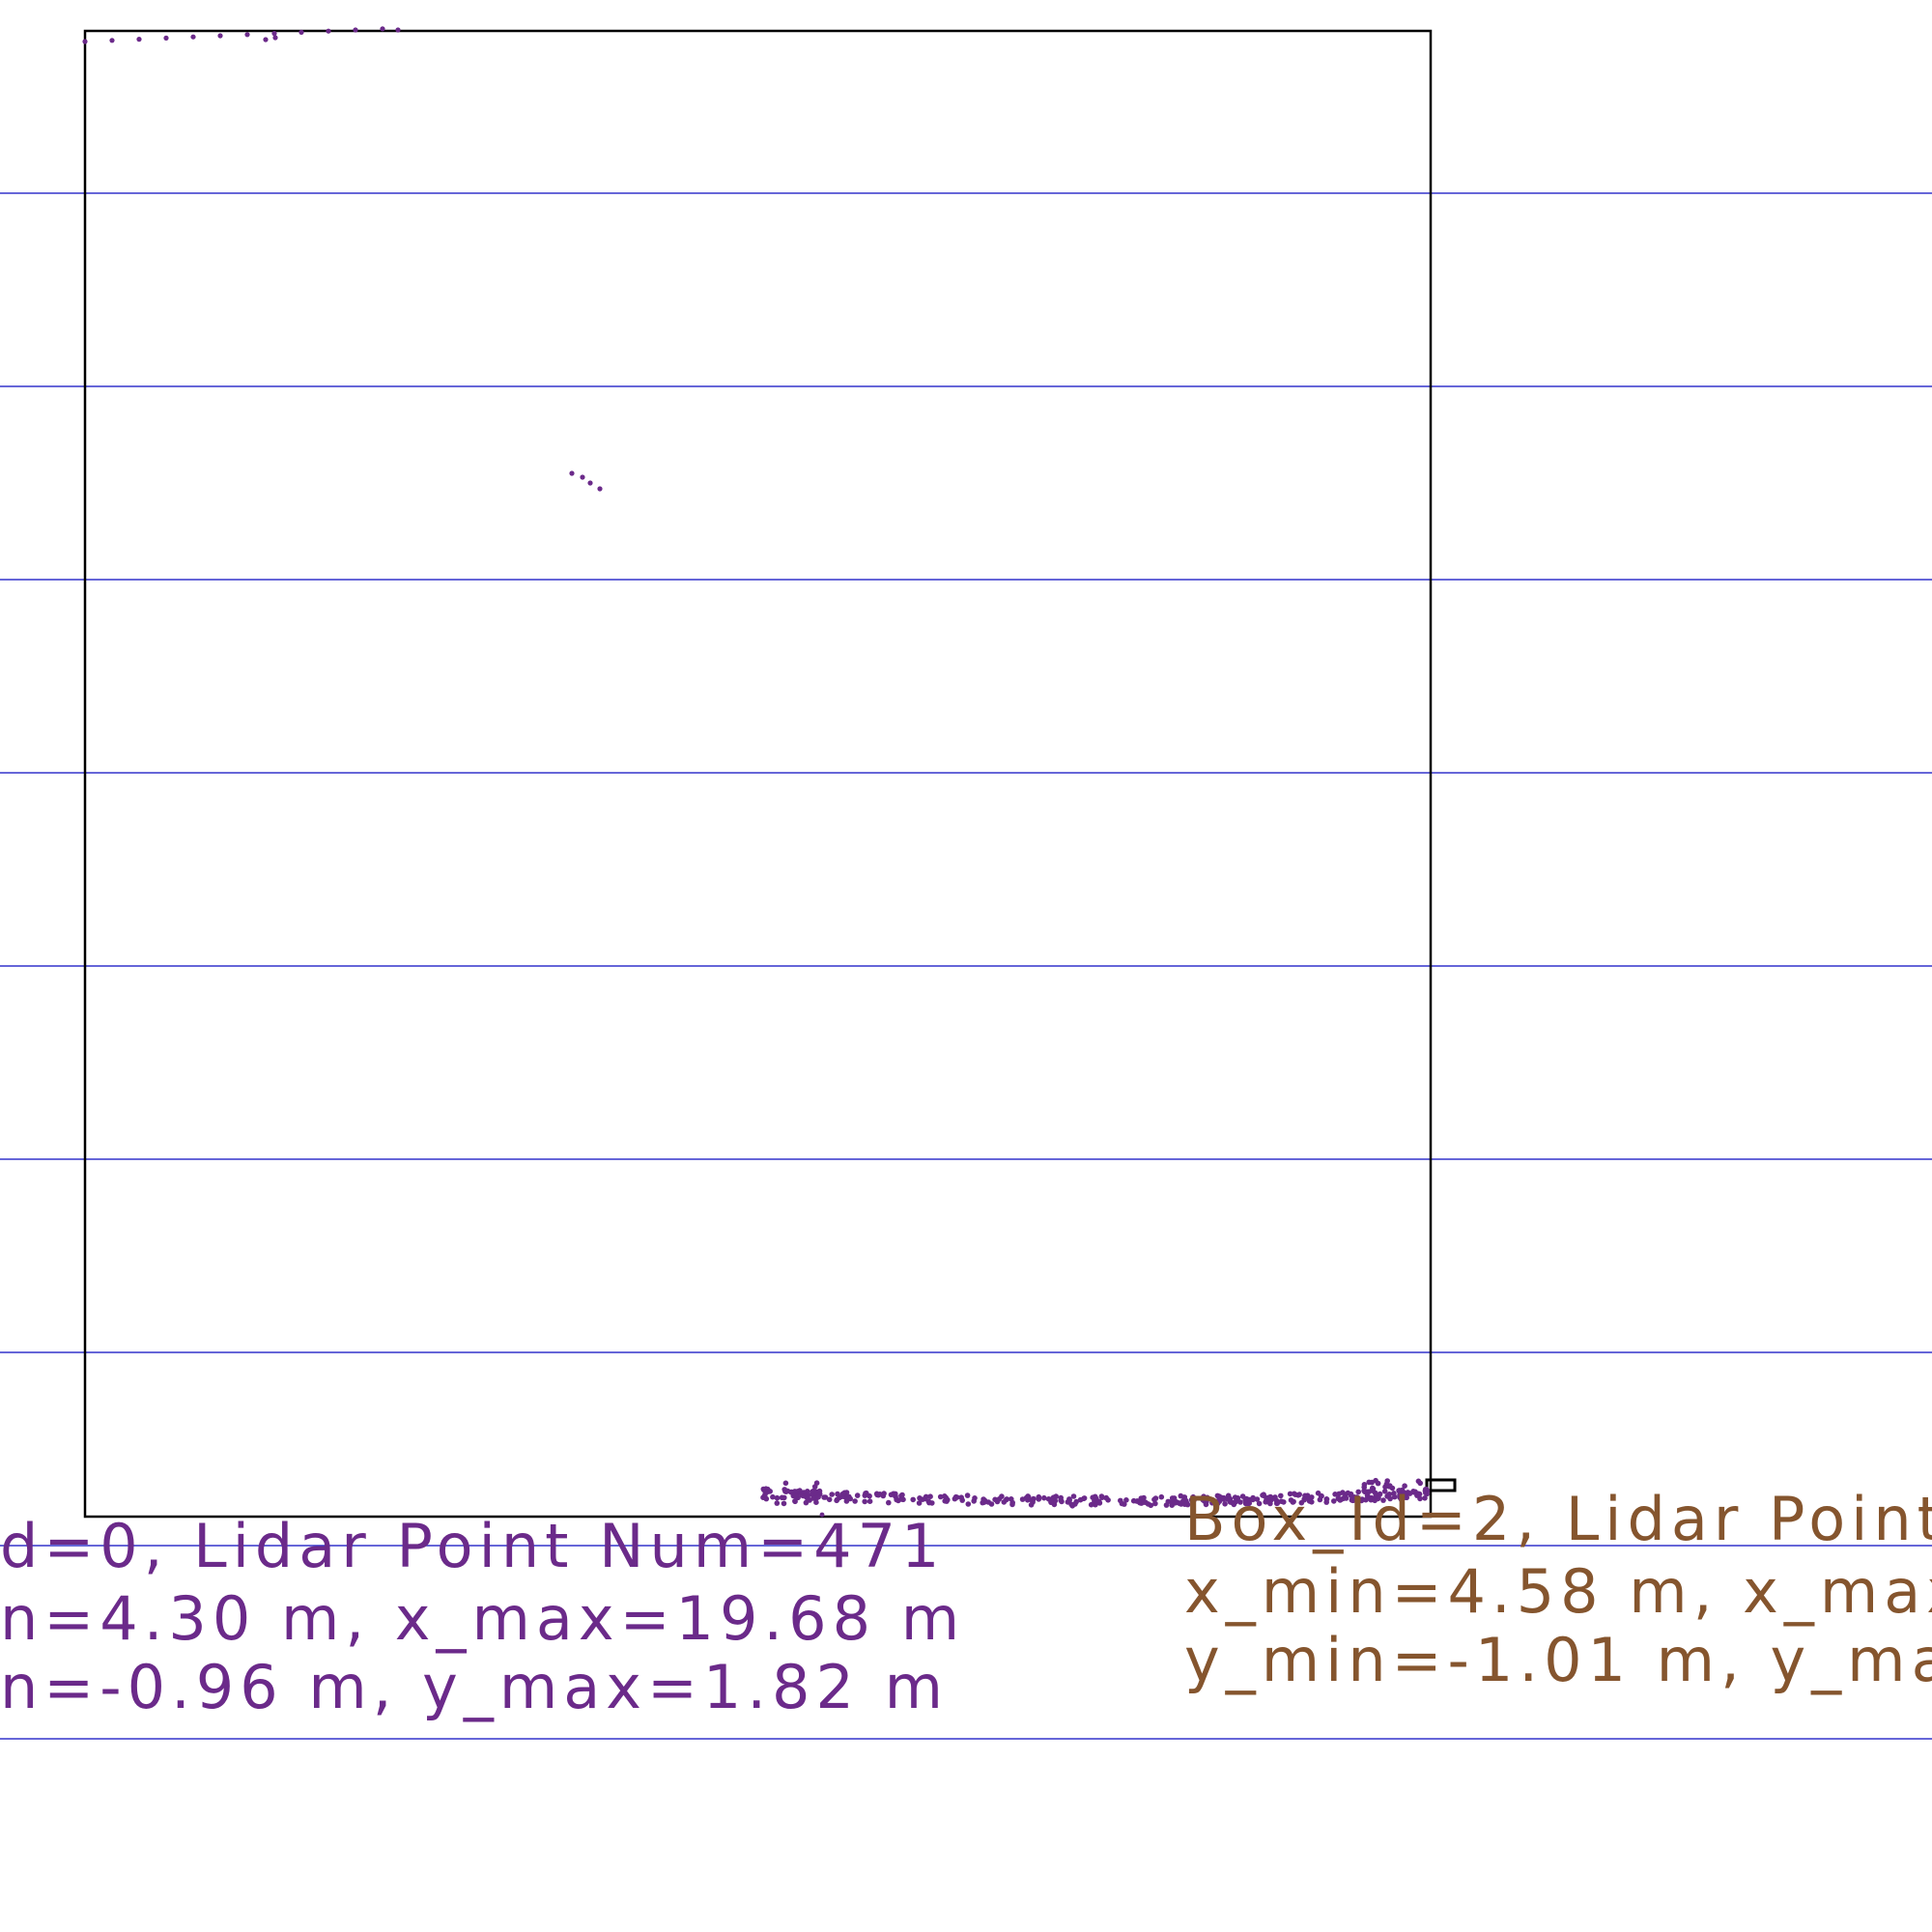 This screenshot has height=1932, width=1932. I want to click on box-0-label-line1: d=0, Lidar Point Num=471, so click(473, 1546).